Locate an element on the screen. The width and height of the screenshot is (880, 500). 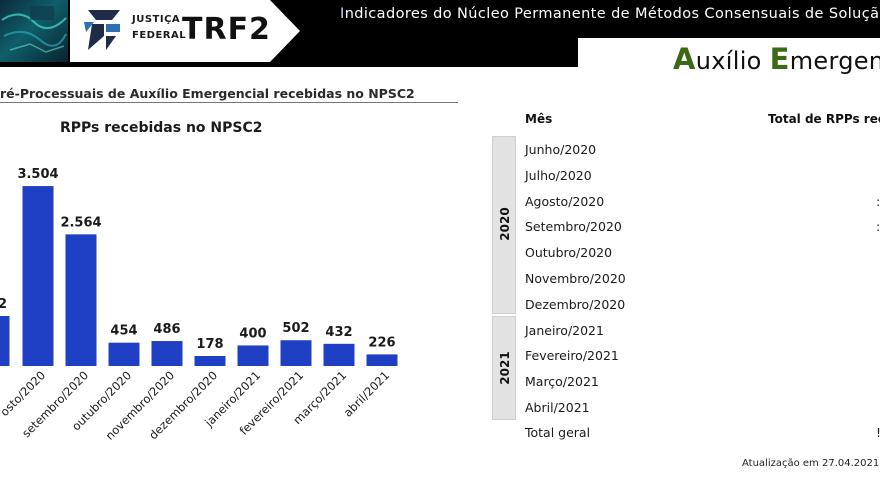
chart-data-label: 454 is located at coordinates (123, 331).